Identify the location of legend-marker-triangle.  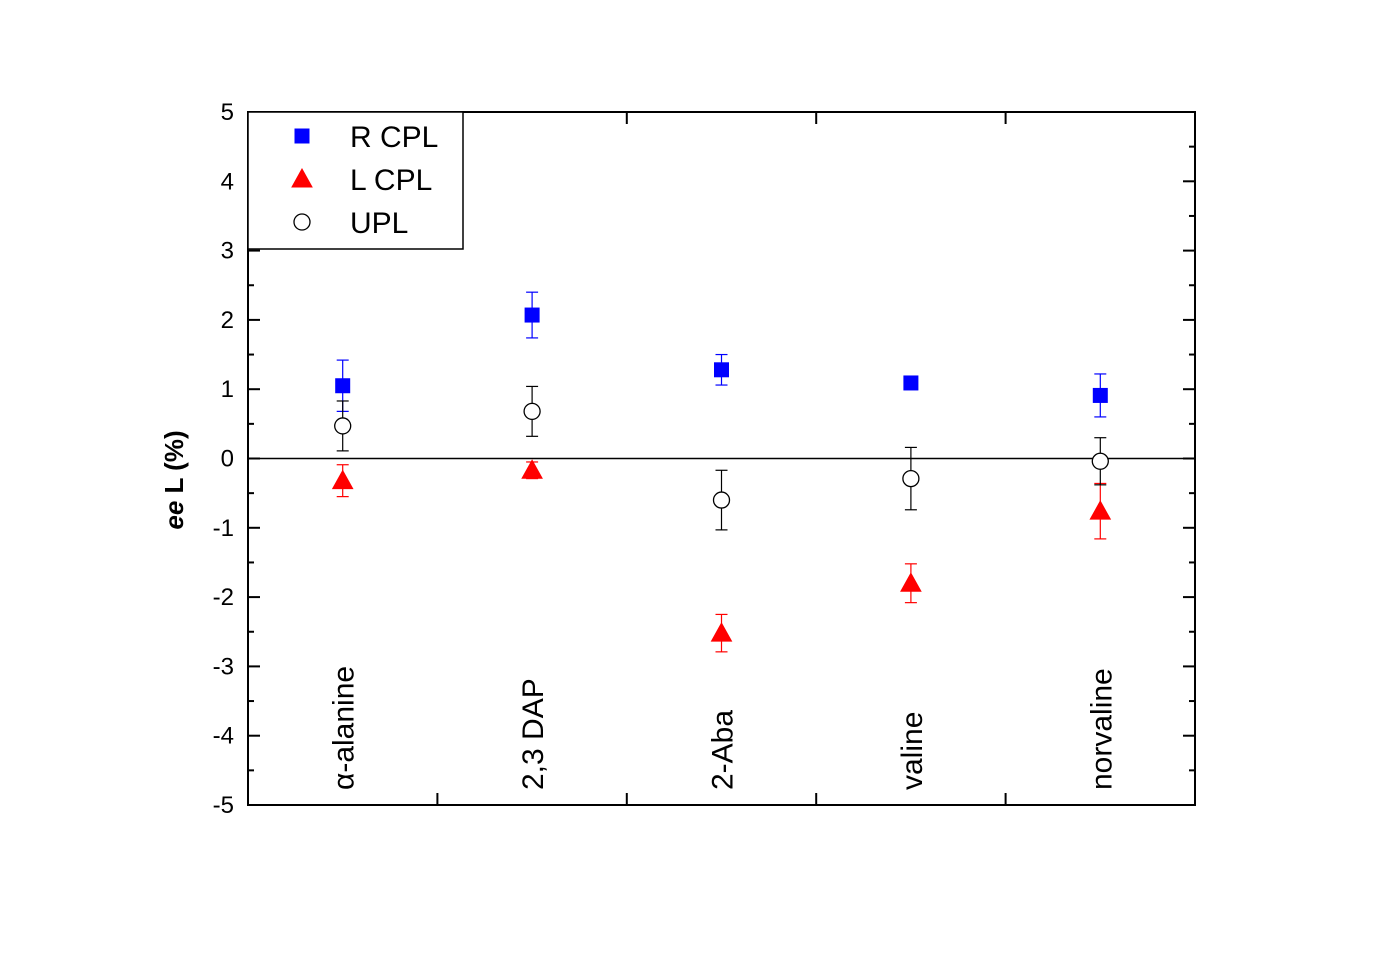
(302, 177).